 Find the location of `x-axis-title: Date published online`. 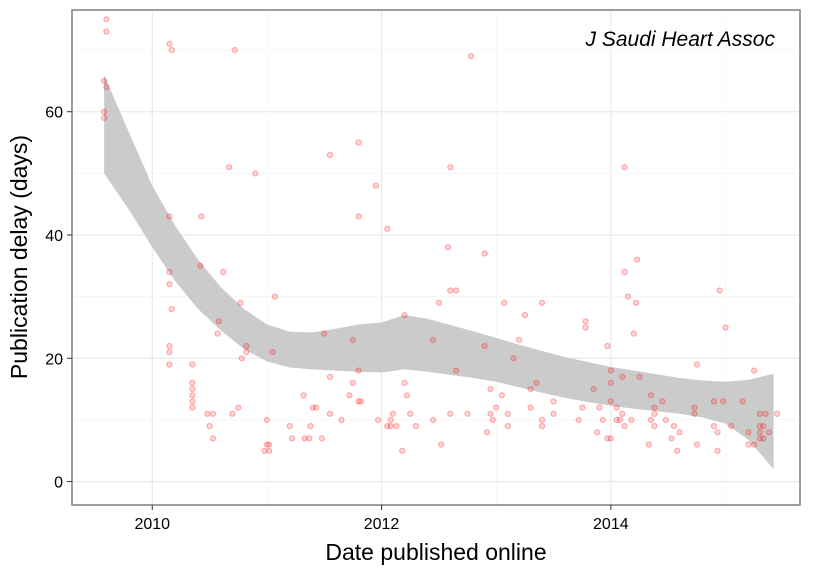

x-axis-title: Date published online is located at coordinates (435, 552).